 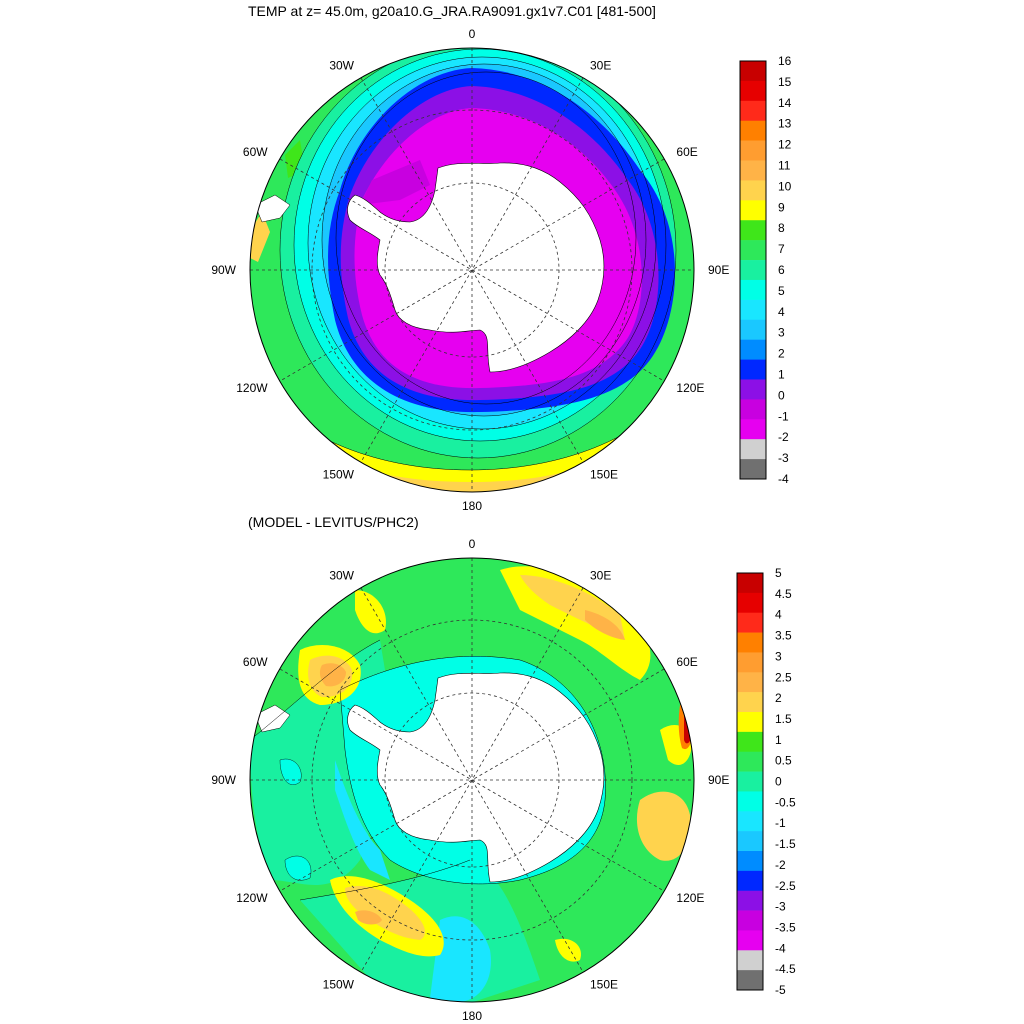 What do you see at coordinates (686, 662) in the screenshot?
I see `bottom-lon-label: 60E` at bounding box center [686, 662].